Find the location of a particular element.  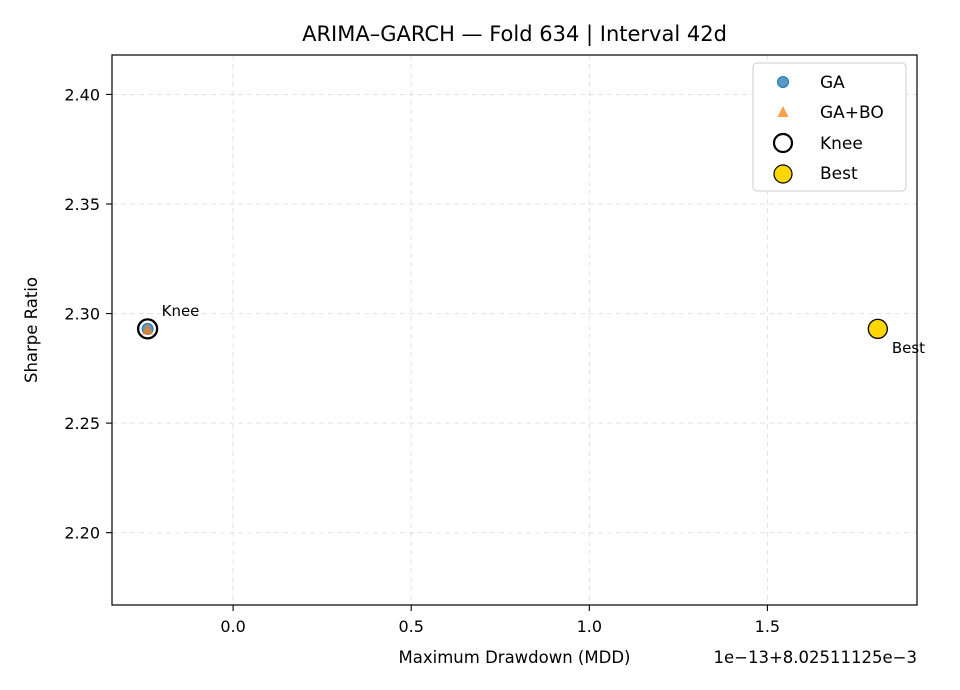

x-tick-label: 0.0 is located at coordinates (232, 626).